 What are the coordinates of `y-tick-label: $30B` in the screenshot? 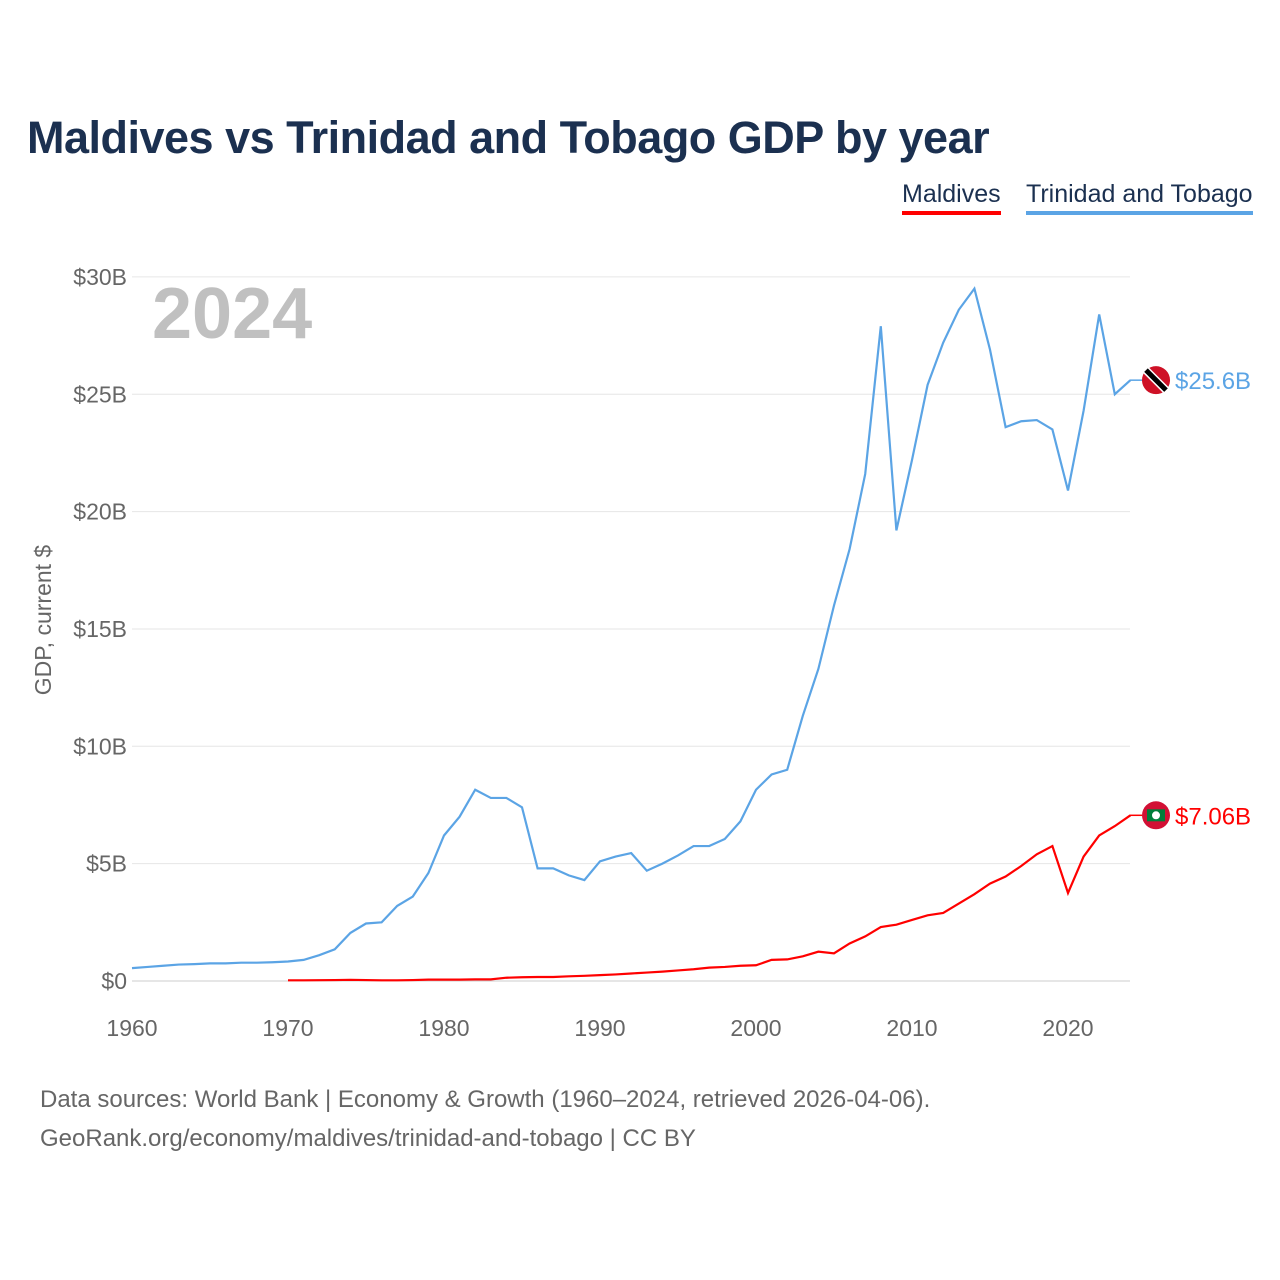 It's located at (100, 277).